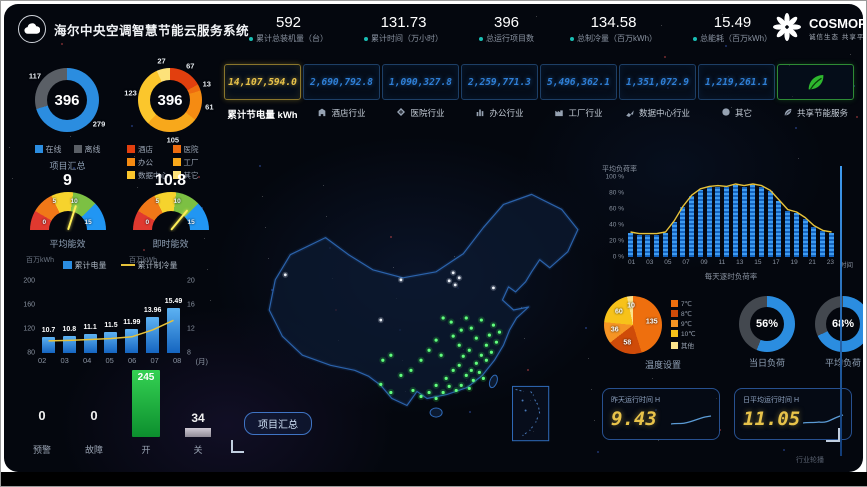 The image size is (867, 487). What do you see at coordinates (616, 209) in the screenshot?
I see `axis-tick: 60 %` at bounding box center [616, 209].